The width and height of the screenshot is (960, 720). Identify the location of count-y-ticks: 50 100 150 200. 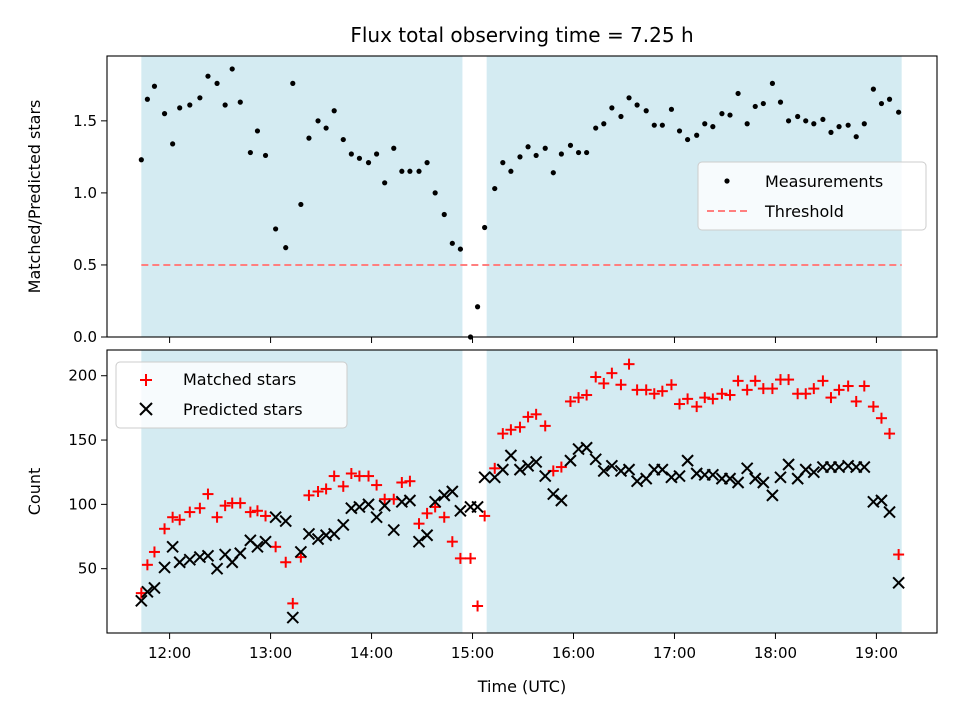
(87, 472).